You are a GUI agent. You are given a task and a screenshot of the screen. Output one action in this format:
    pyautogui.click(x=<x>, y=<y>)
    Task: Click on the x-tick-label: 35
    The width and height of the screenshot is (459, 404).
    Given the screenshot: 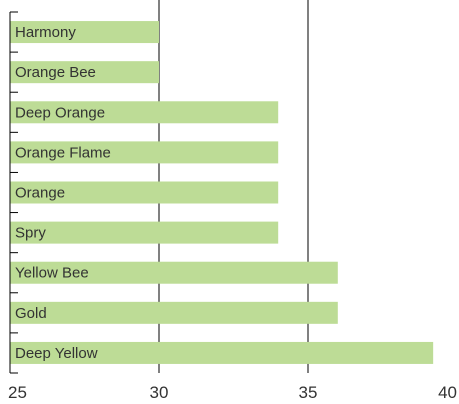 What is the action you would take?
    pyautogui.click(x=308, y=392)
    